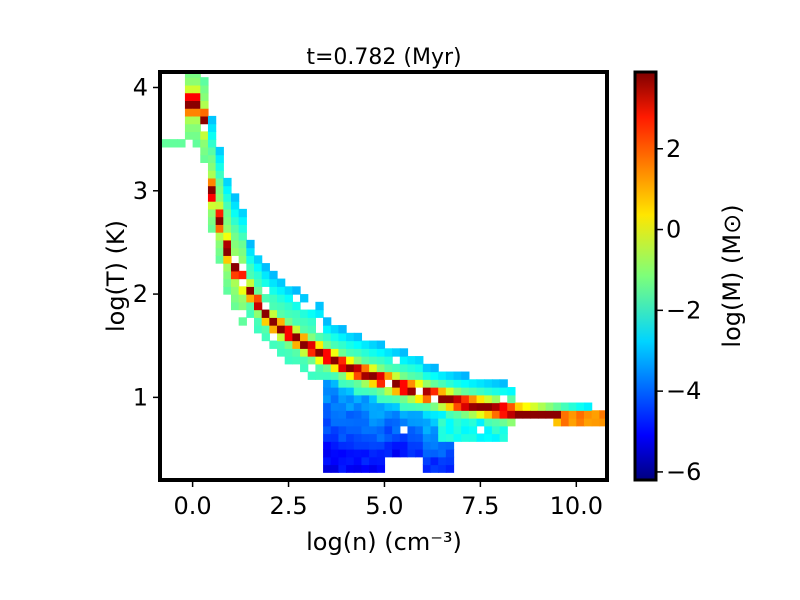  What do you see at coordinates (140, 294) in the screenshot?
I see `y-tick-label: 2` at bounding box center [140, 294].